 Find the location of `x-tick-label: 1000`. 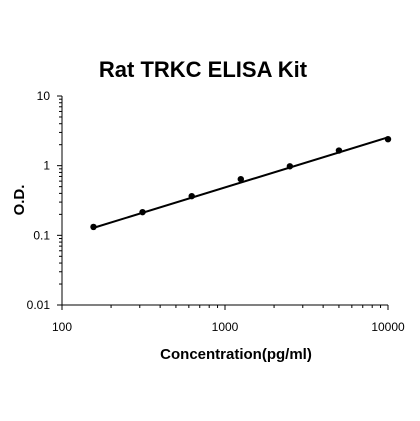

x-tick-label: 1000 is located at coordinates (225, 327).